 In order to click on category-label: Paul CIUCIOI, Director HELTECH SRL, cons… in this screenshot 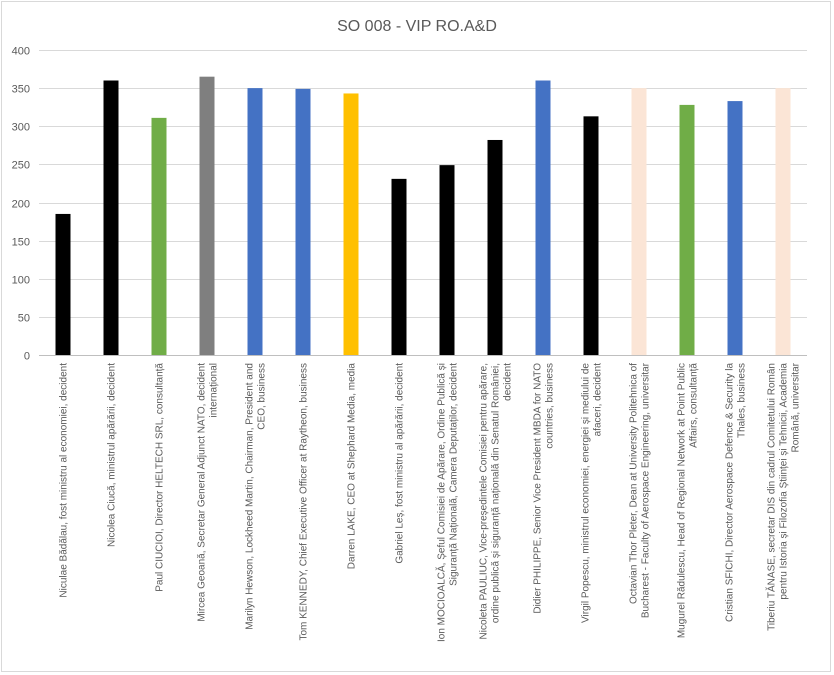, I will do `click(160, 477)`.